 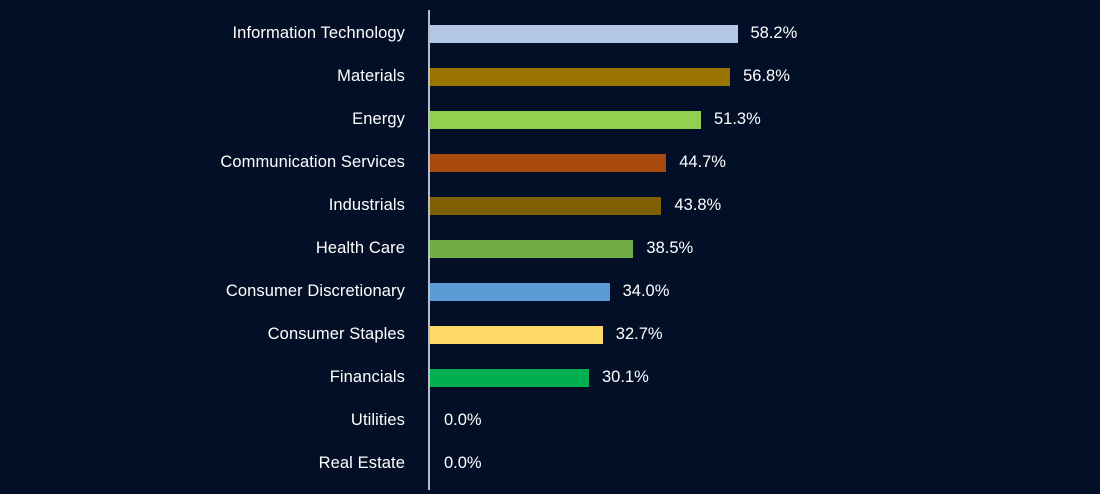 I want to click on value-label: 51.3%, so click(x=737, y=119).